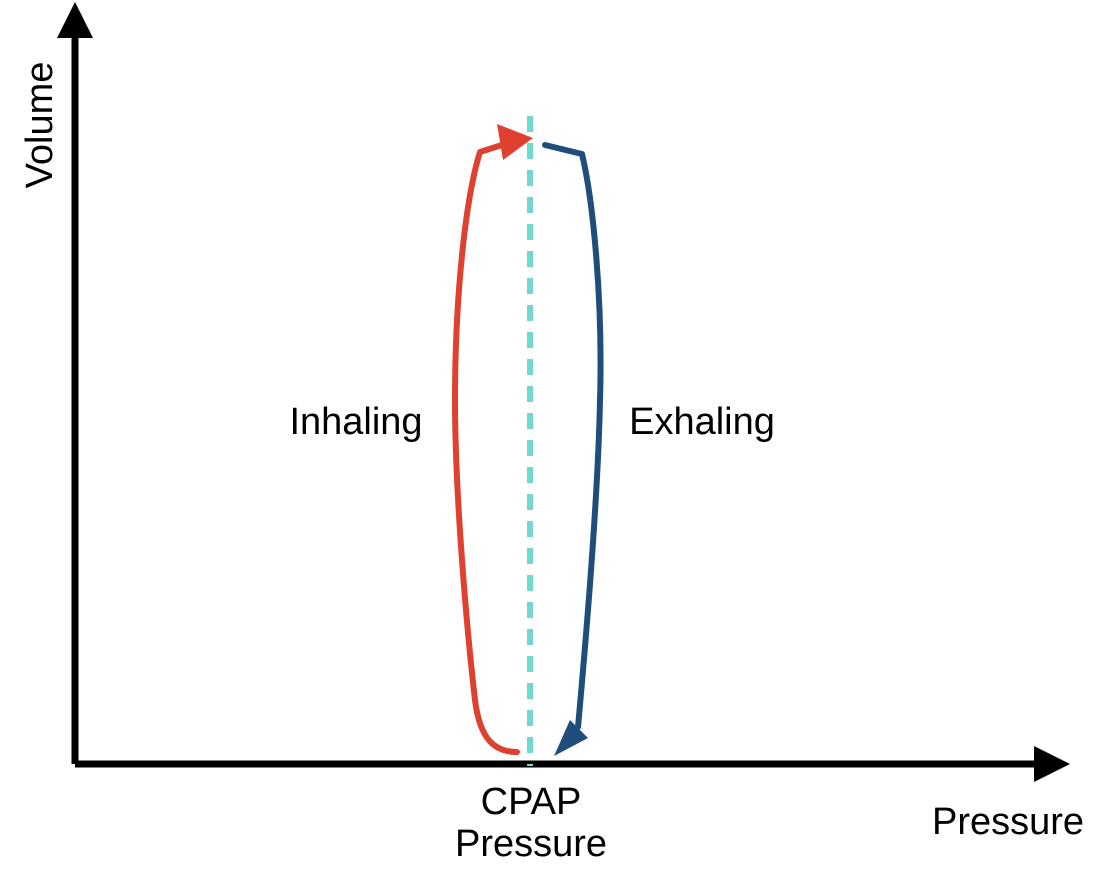  Describe the element at coordinates (531, 844) in the screenshot. I see `cpap-label-line2: Pressure` at that location.